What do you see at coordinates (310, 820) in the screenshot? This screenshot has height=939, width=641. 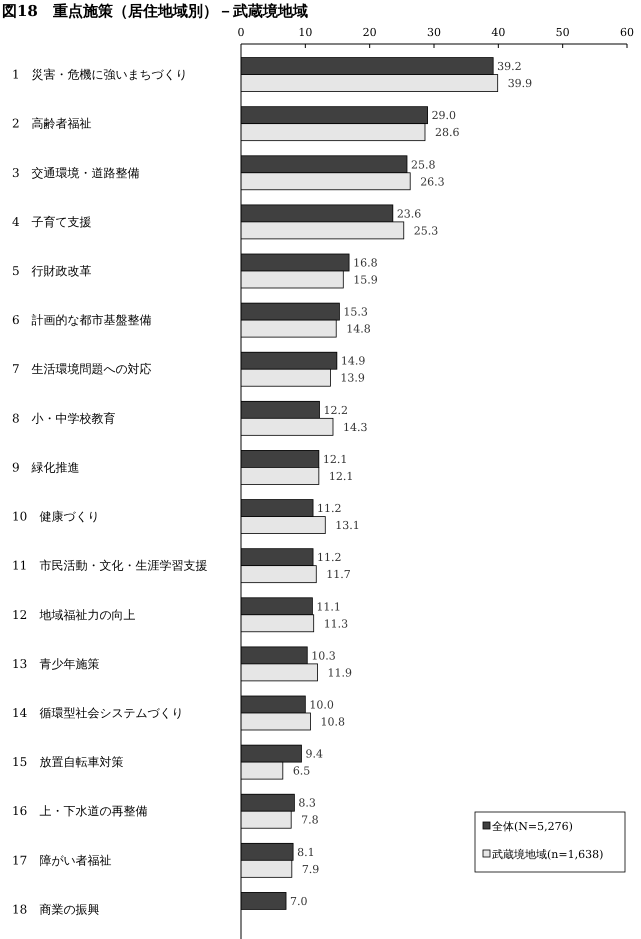 I see `data-label: 7.8` at bounding box center [310, 820].